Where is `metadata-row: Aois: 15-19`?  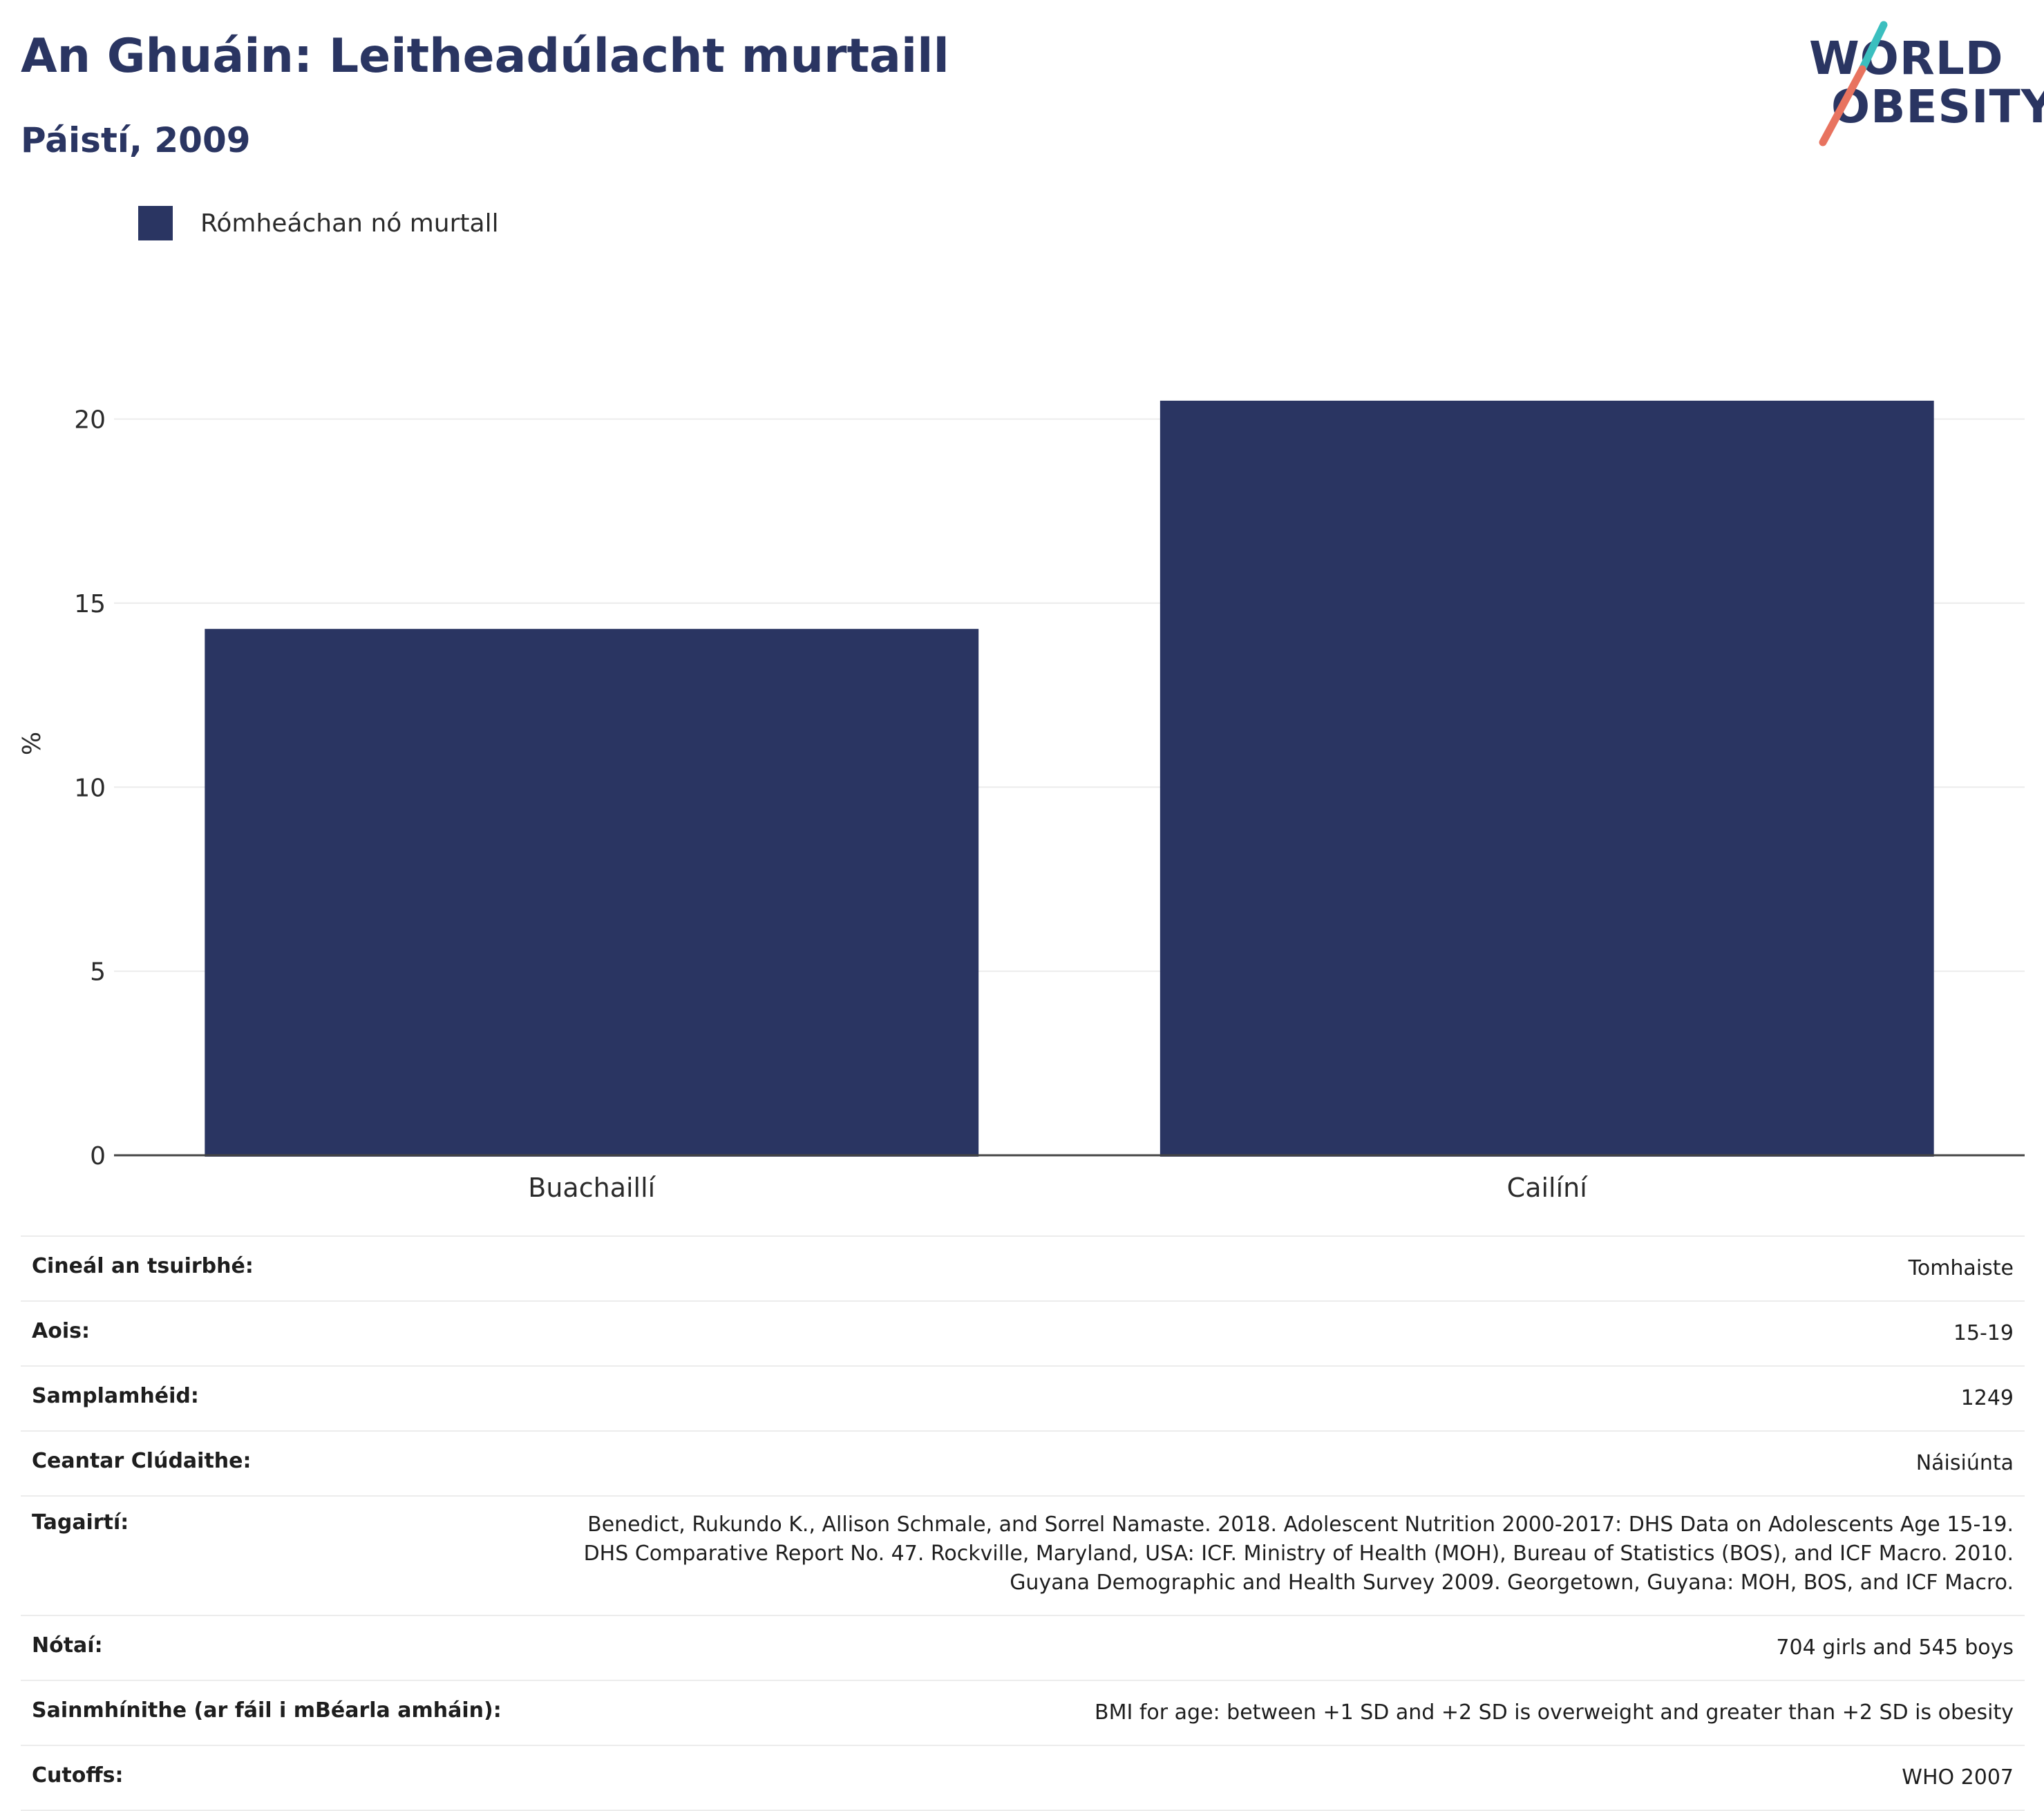
metadata-row: Aois: 15-19 is located at coordinates (1023, 1334).